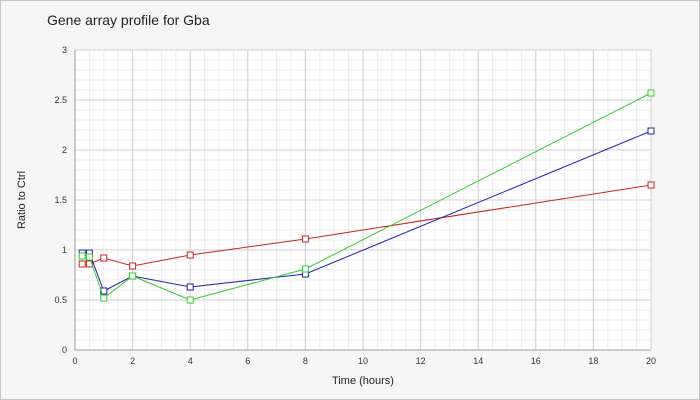  What do you see at coordinates (60, 200) in the screenshot?
I see `y-tick-label: 1.5` at bounding box center [60, 200].